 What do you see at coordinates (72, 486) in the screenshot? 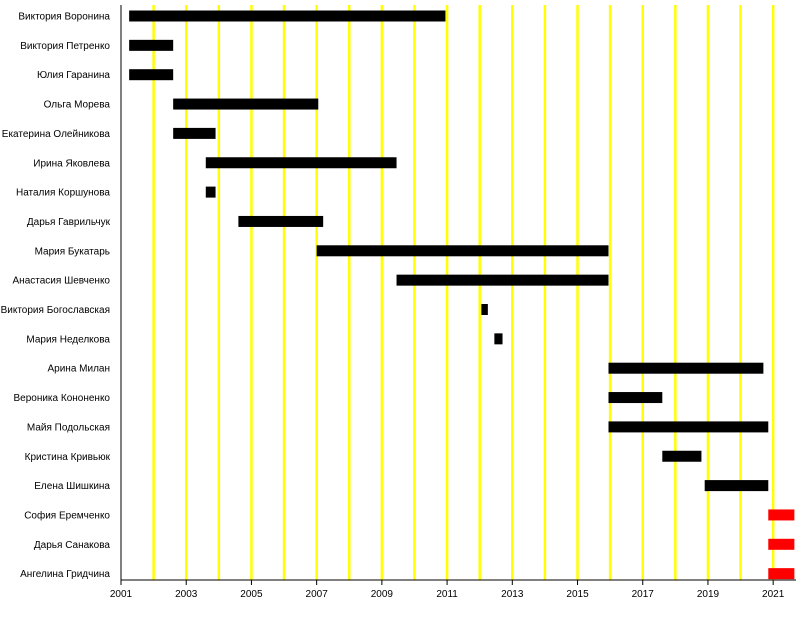
I see `member-name-label: Елена Шишкина` at bounding box center [72, 486].